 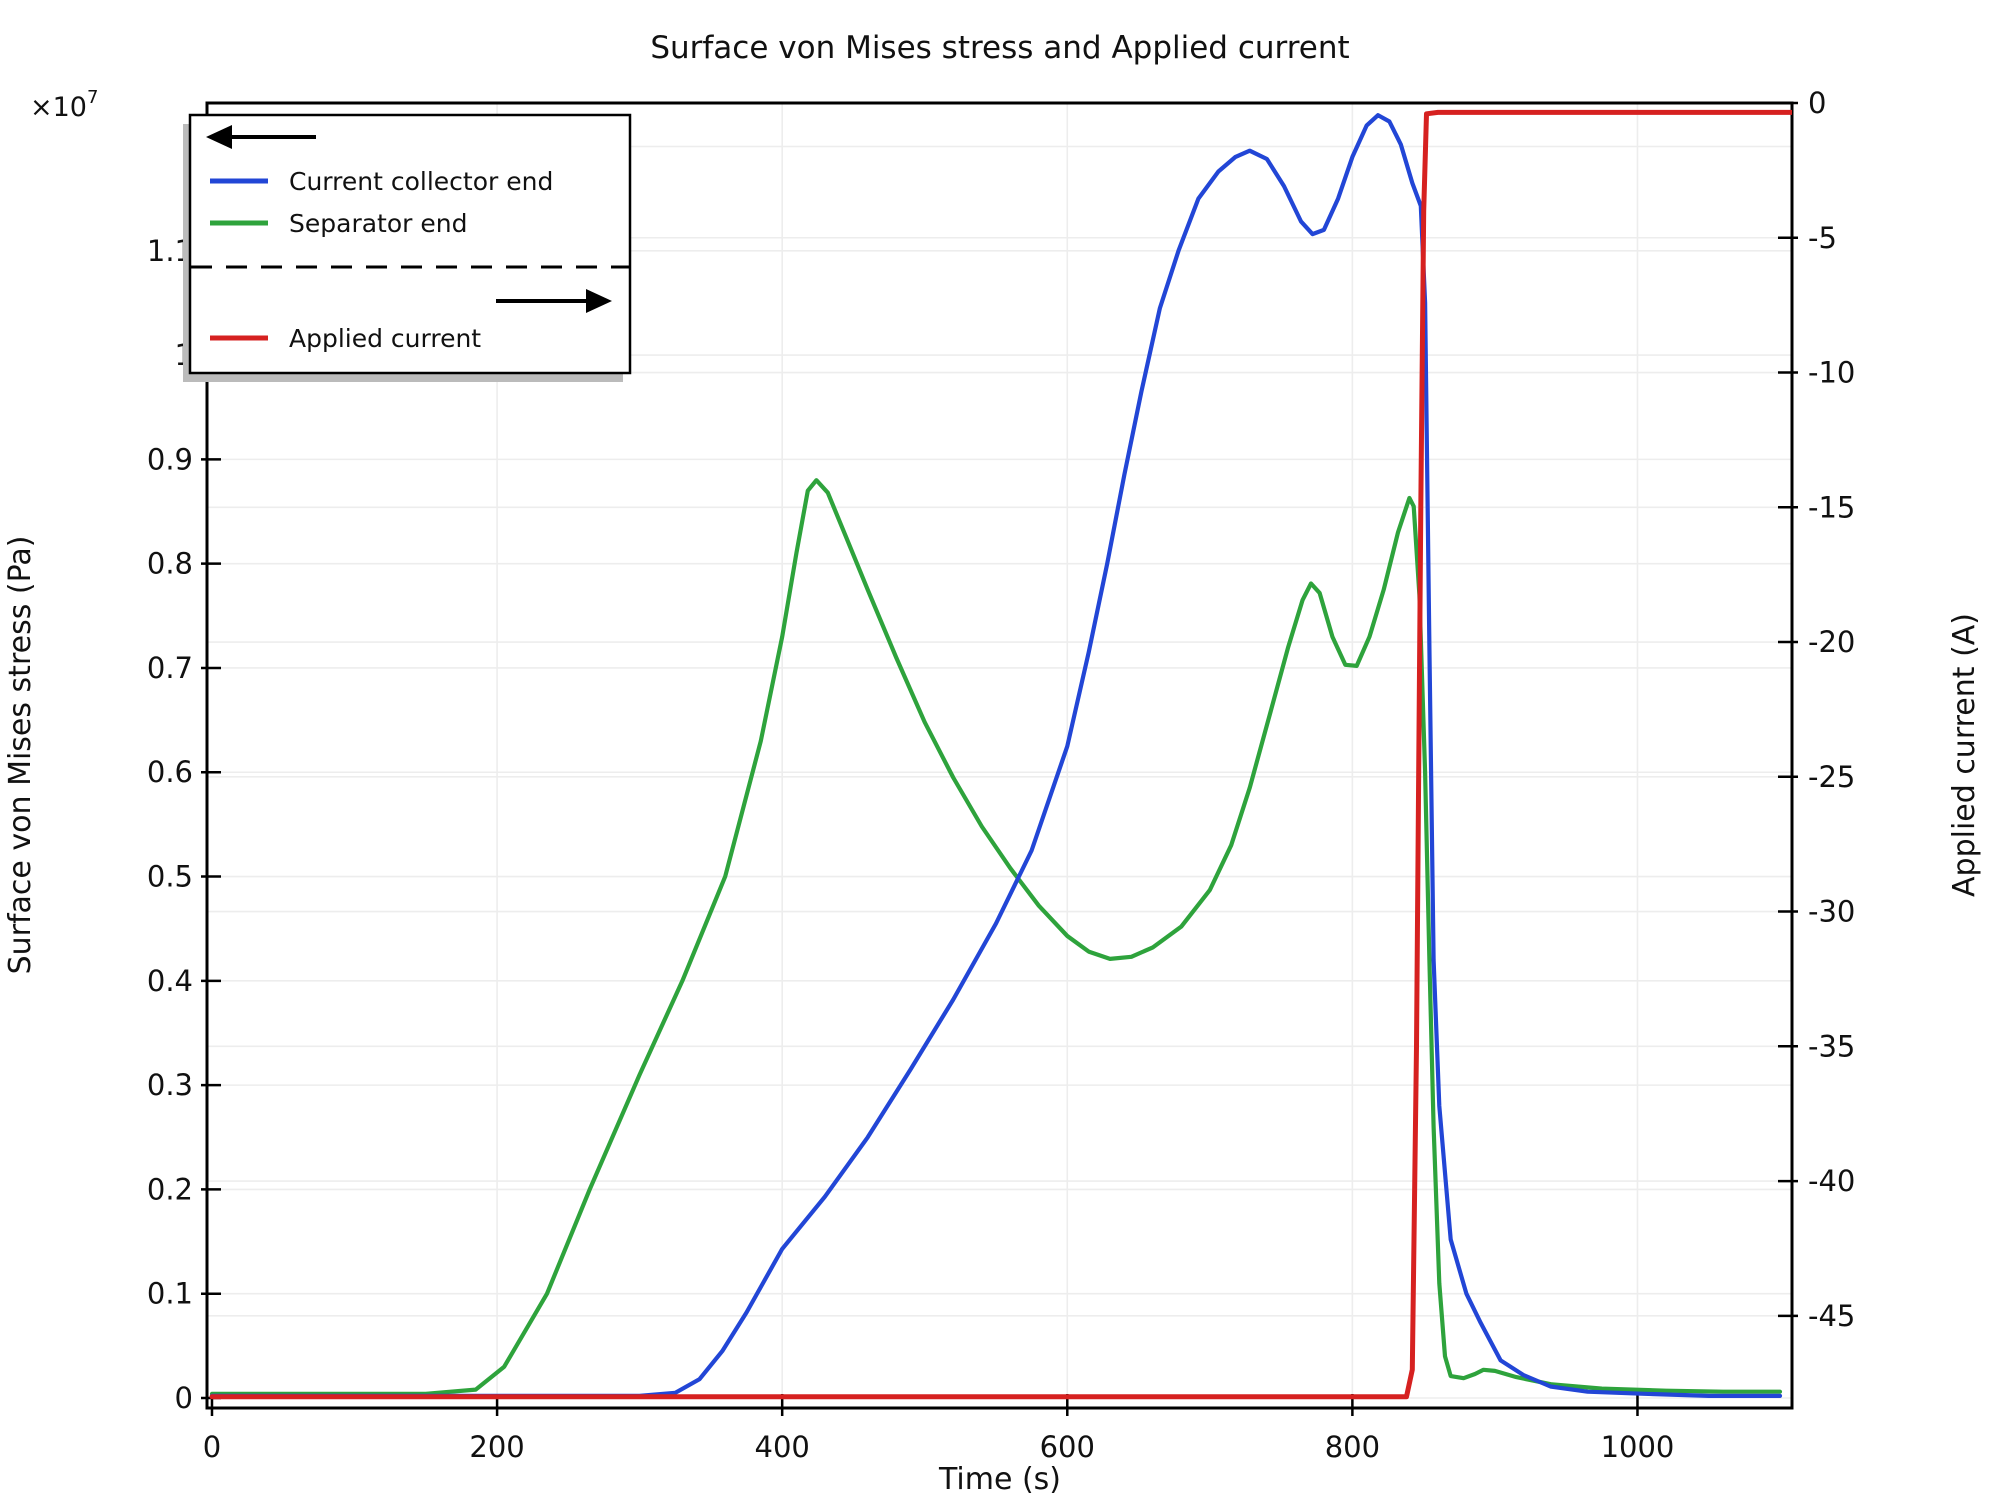 What do you see at coordinates (1831, 912) in the screenshot?
I see `y-right-tick-label: -30` at bounding box center [1831, 912].